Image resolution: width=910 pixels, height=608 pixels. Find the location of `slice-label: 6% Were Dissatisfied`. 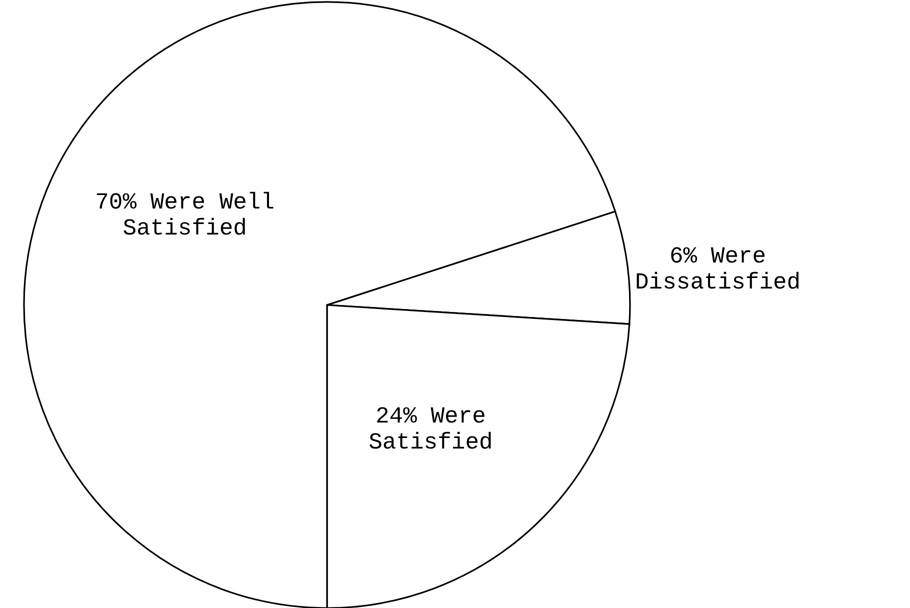

slice-label: 6% Were Dissatisfied is located at coordinates (717, 270).